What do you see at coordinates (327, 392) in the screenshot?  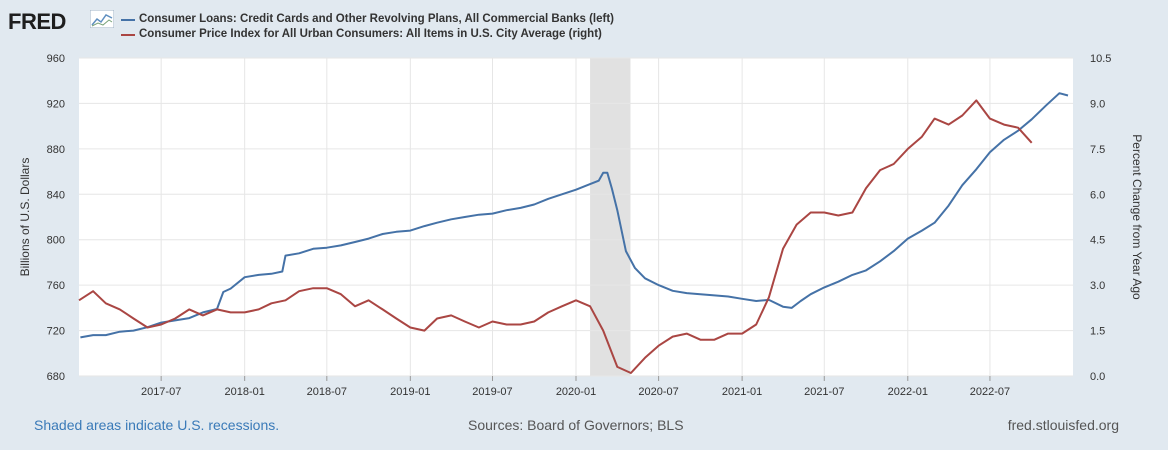 I see `x-tick-label: 2018-07` at bounding box center [327, 392].